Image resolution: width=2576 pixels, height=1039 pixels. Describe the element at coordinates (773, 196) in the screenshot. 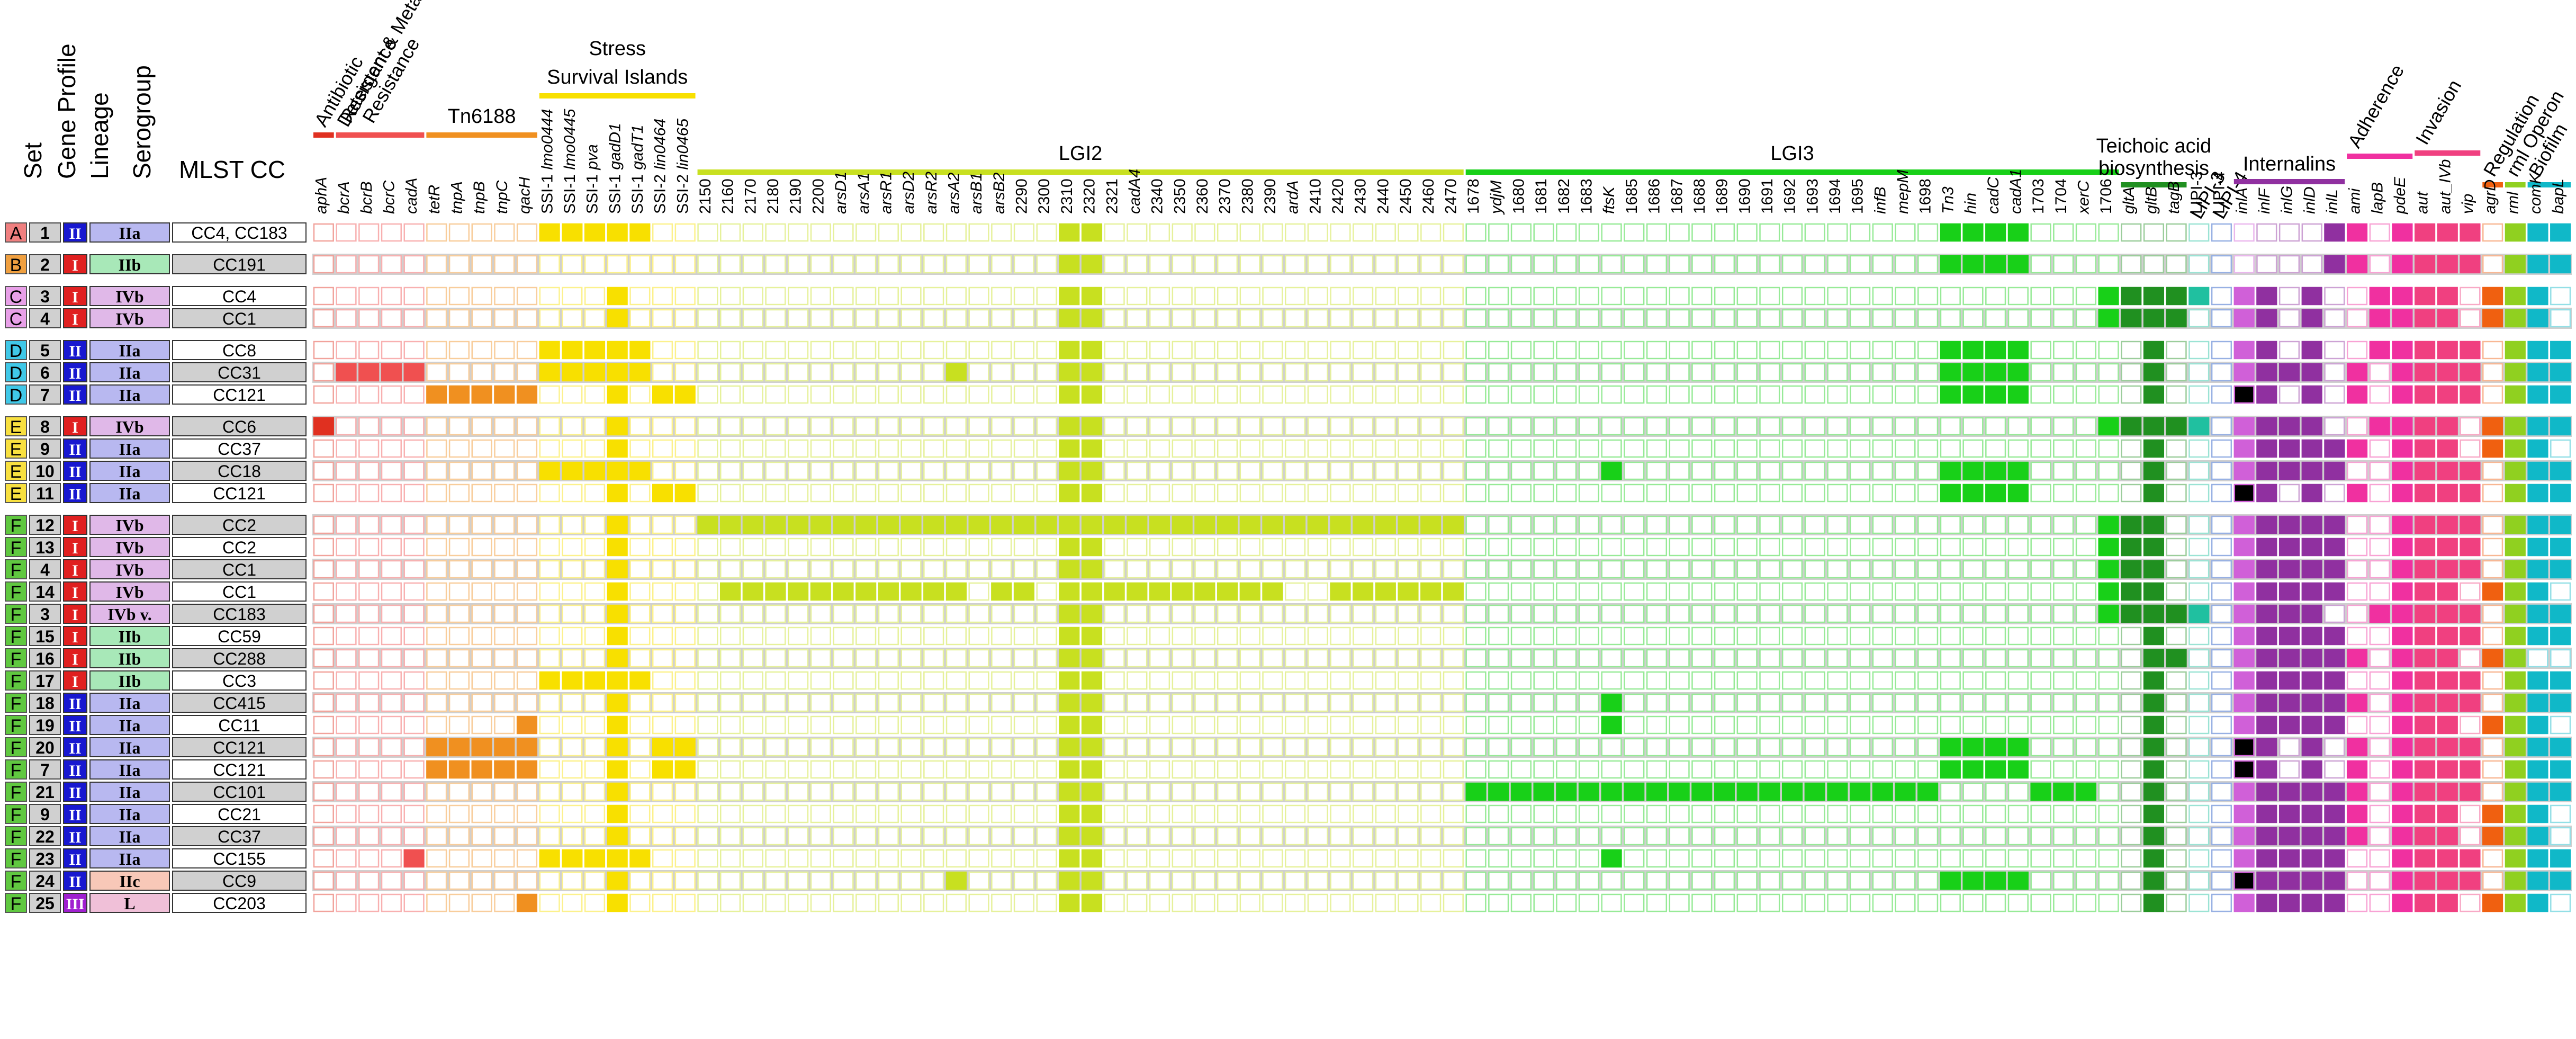

I see `gene-name: 2180` at that location.